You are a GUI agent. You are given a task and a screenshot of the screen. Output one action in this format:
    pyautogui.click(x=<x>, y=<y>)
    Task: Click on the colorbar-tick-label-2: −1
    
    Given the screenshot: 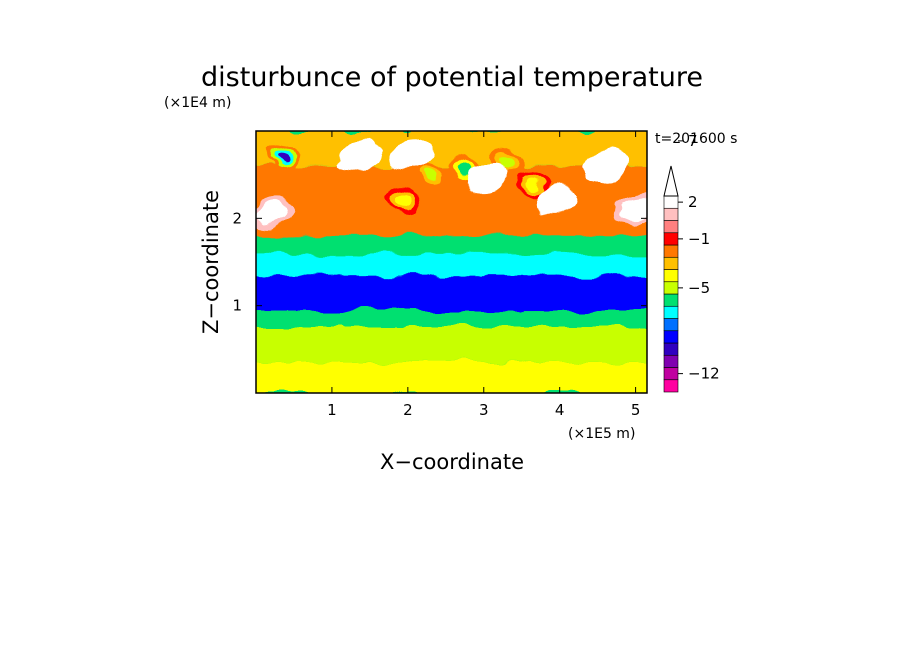 What is the action you would take?
    pyautogui.click(x=699, y=239)
    